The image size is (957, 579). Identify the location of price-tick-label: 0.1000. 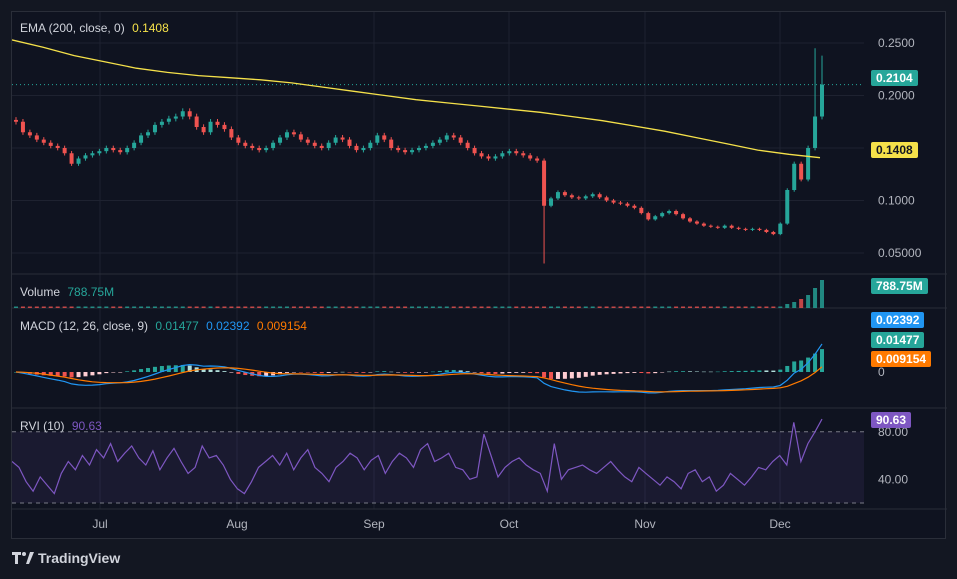
(896, 201).